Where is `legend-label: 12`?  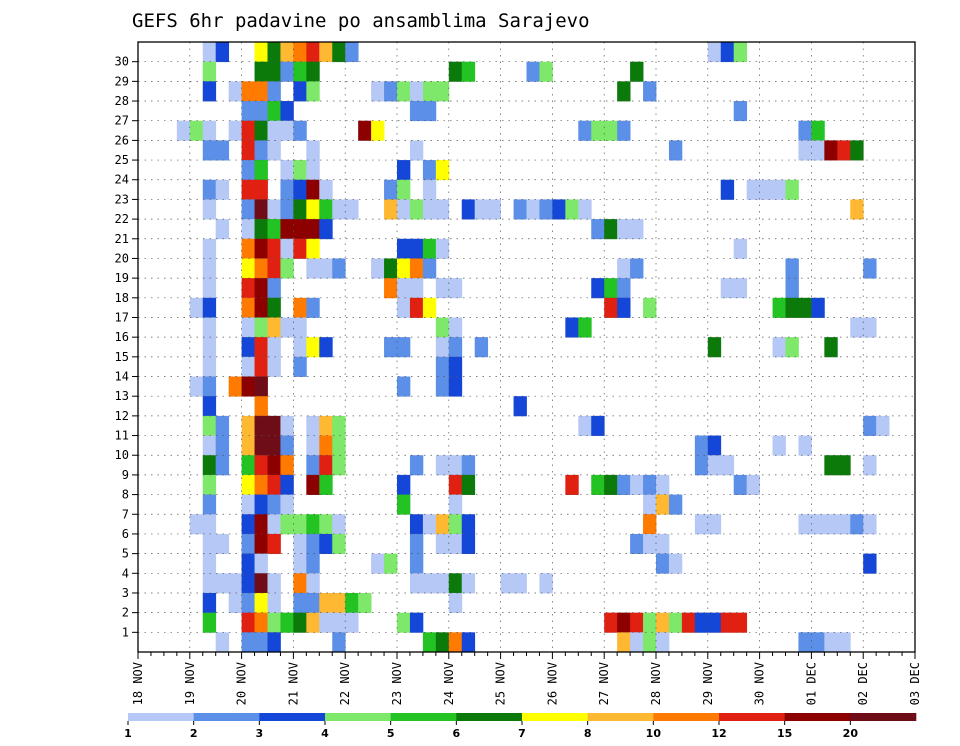
legend-label: 12 is located at coordinates (718, 733).